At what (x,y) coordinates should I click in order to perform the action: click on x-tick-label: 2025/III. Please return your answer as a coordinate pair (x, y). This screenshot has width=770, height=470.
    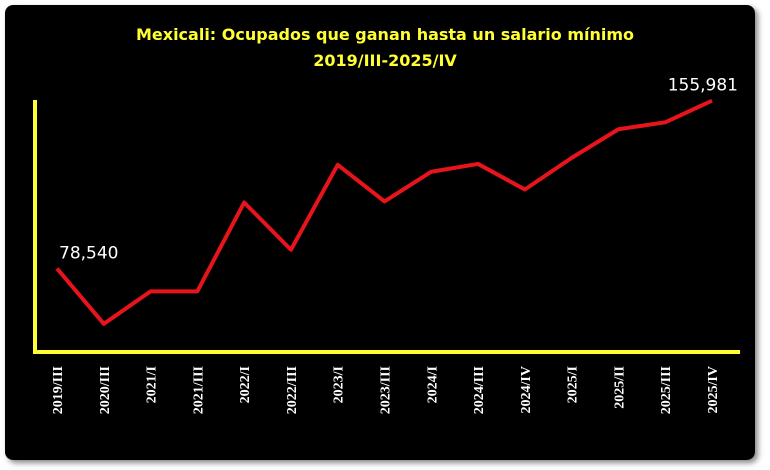
    Looking at the image, I should click on (666, 390).